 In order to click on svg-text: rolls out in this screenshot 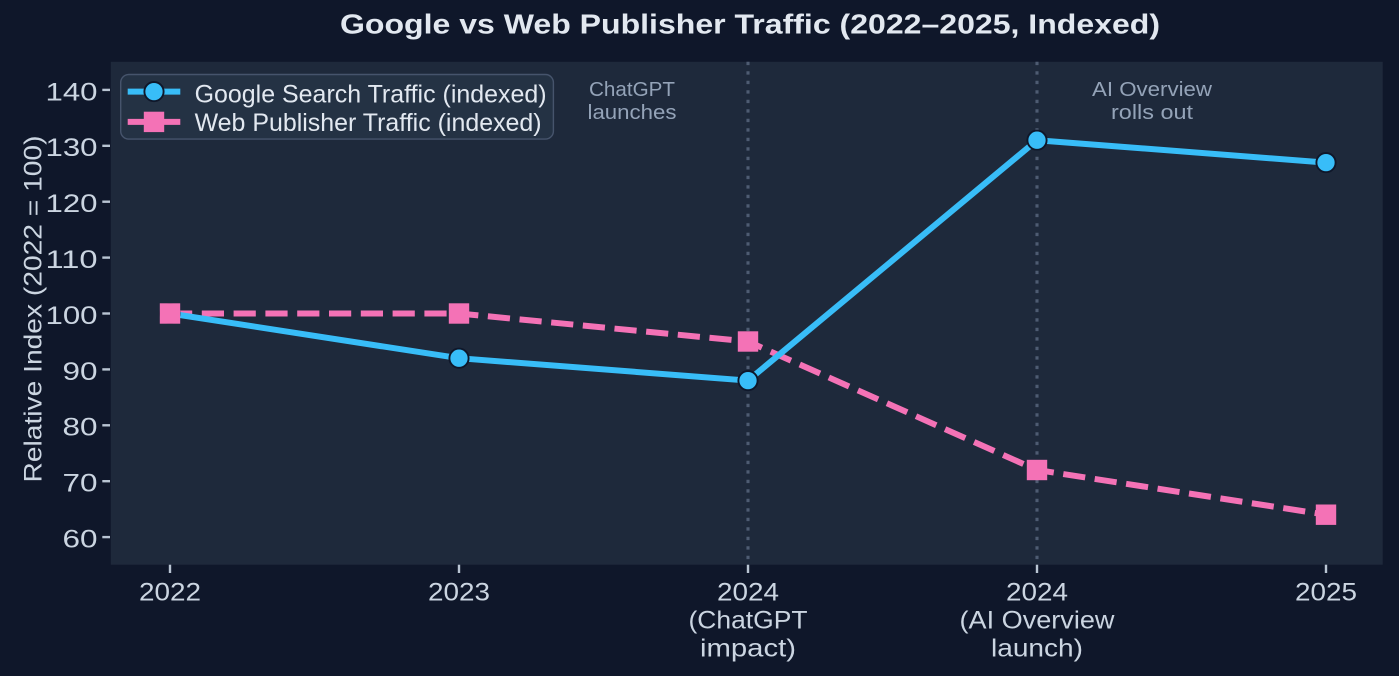, I will do `click(1152, 113)`.